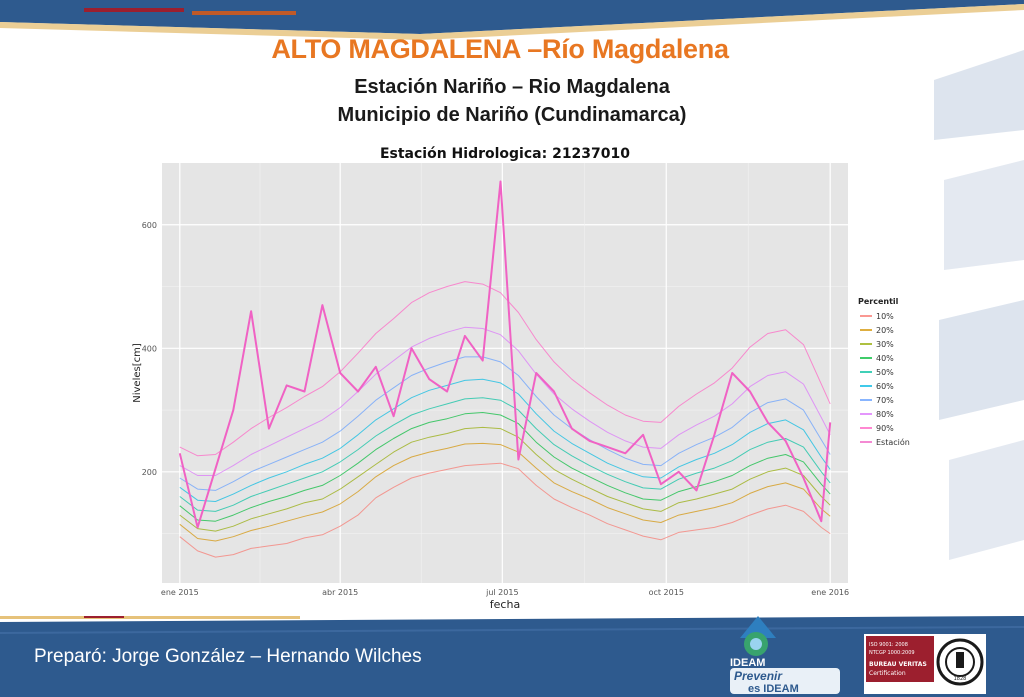  What do you see at coordinates (888, 645) in the screenshot?
I see `cert-line1: ISO 9001: 2008` at bounding box center [888, 645].